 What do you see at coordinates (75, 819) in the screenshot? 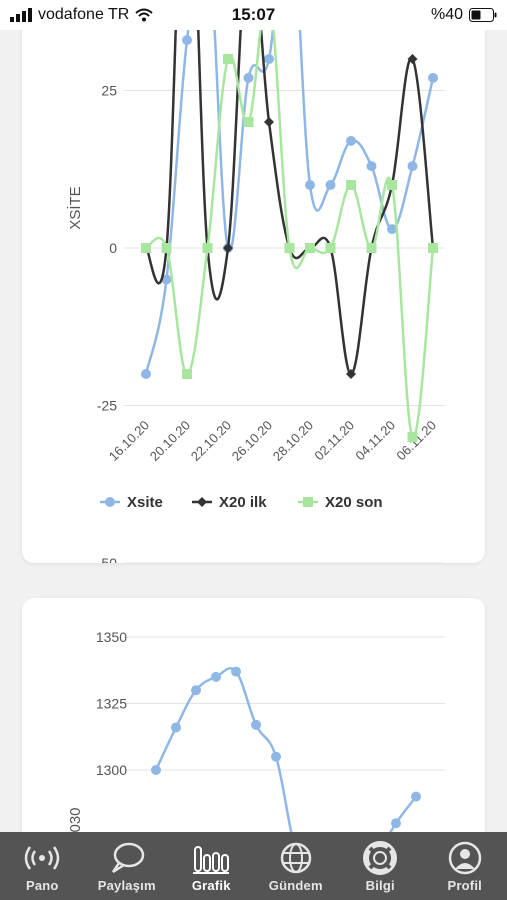
I see `y-axis-label: 030` at bounding box center [75, 819].